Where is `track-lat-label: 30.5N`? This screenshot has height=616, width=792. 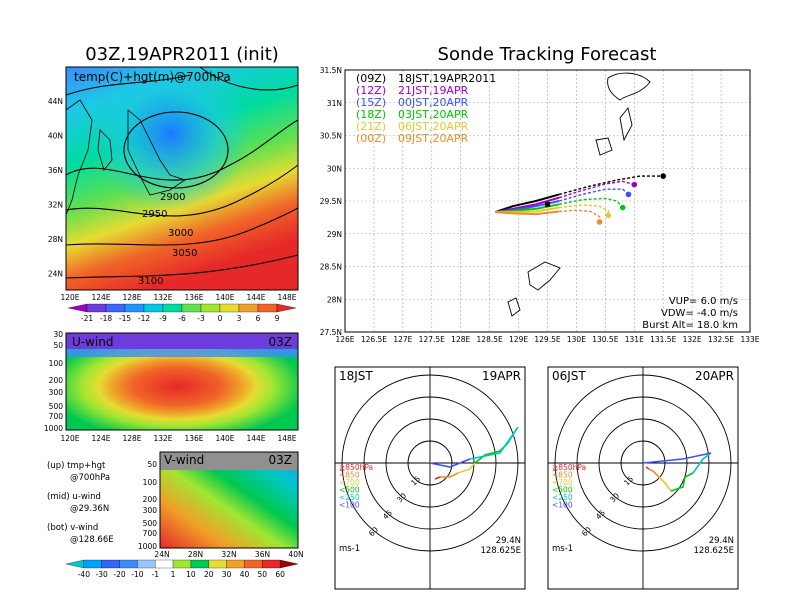 track-lat-label: 30.5N is located at coordinates (331, 136).